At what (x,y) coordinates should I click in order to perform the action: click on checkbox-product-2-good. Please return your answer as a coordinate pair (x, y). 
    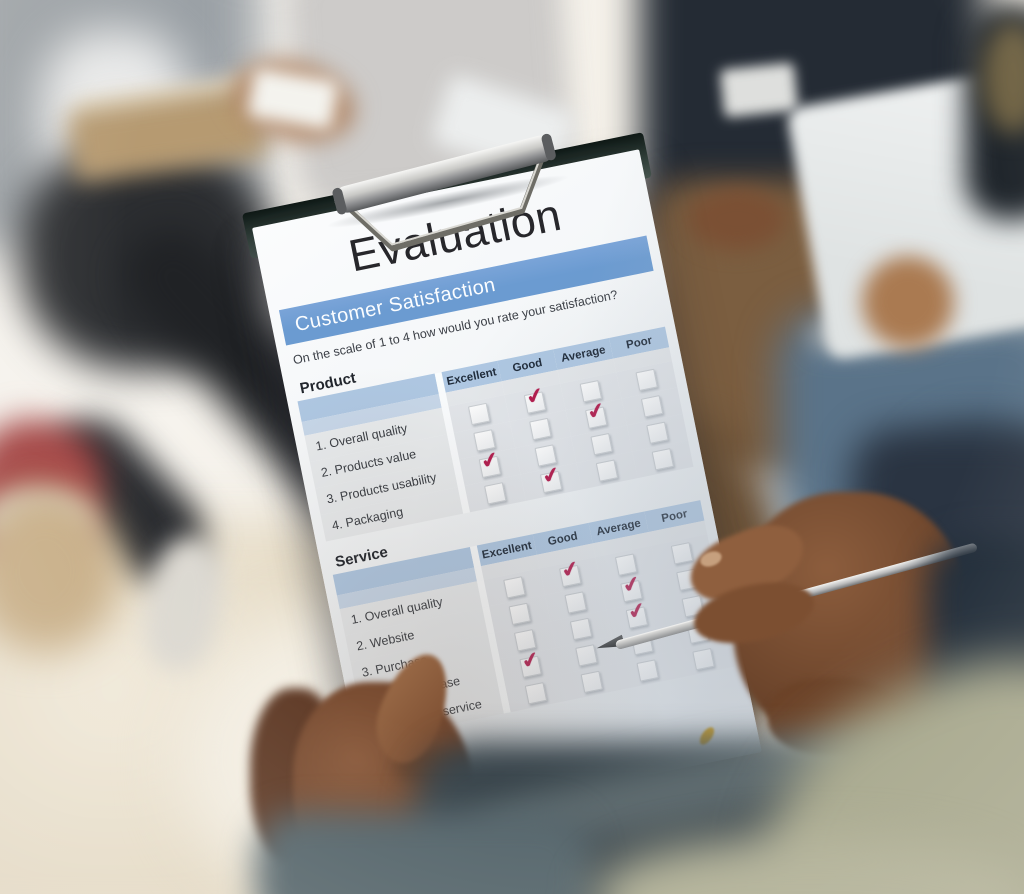
    Looking at the image, I should click on (540, 429).